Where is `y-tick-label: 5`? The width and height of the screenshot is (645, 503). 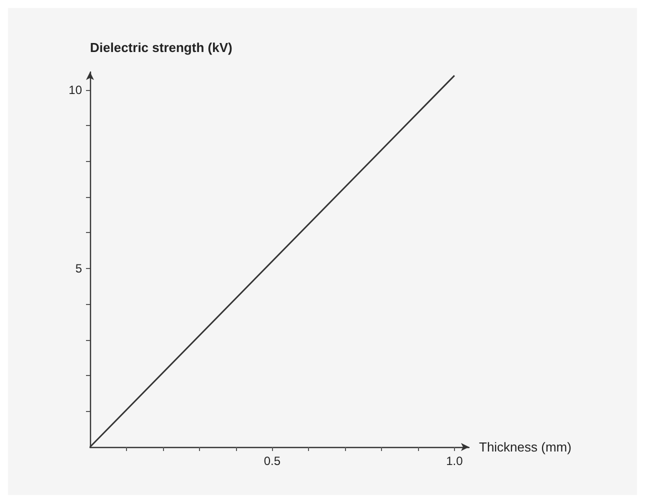 y-tick-label: 5 is located at coordinates (78, 268).